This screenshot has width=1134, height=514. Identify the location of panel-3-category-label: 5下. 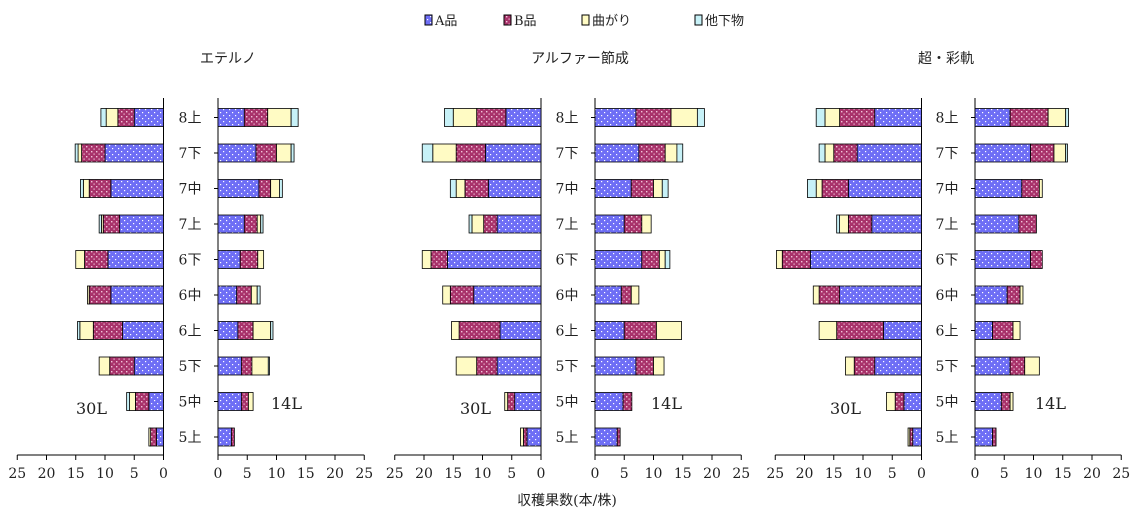
(947, 367).